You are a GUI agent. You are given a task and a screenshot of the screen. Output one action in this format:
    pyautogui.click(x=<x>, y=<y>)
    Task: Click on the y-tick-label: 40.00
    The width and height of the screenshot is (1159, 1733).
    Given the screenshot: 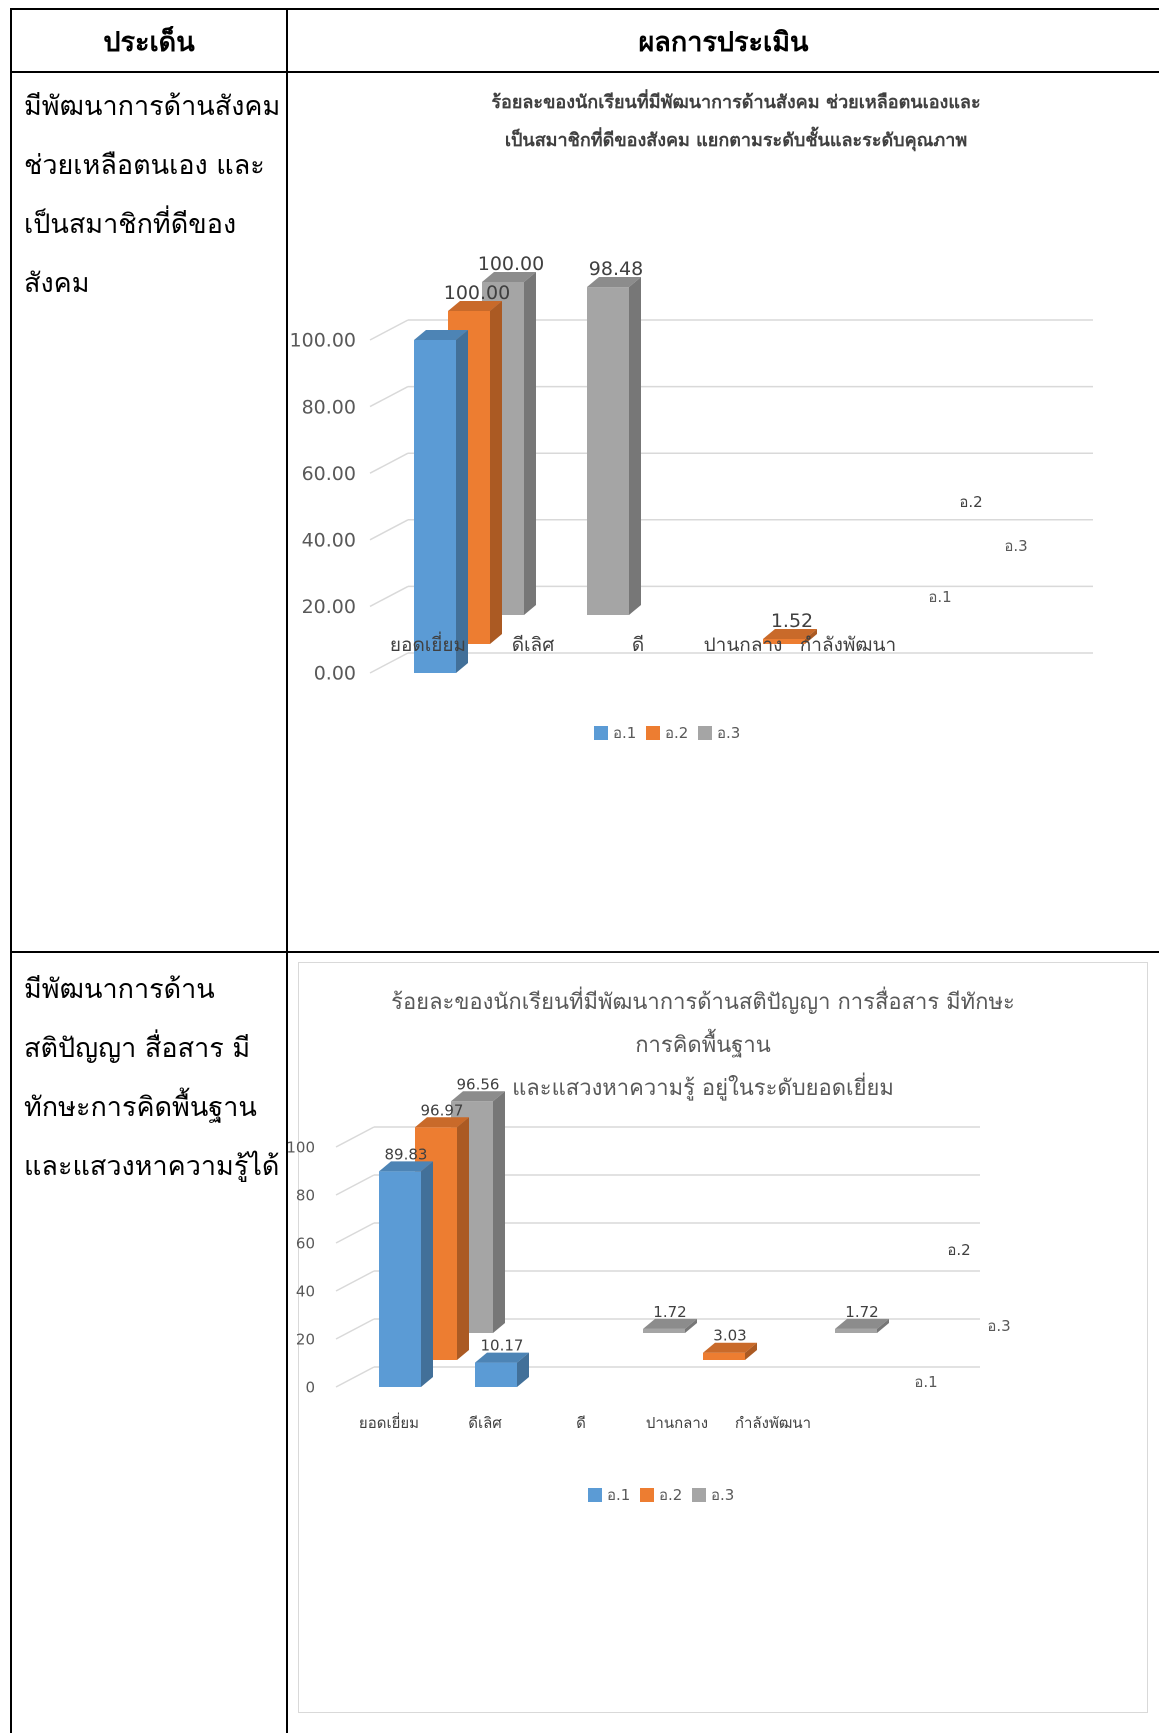 What is the action you would take?
    pyautogui.click(x=329, y=540)
    